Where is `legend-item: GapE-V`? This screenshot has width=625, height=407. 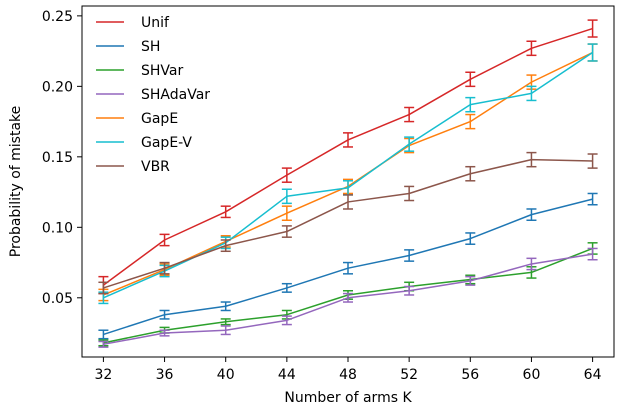 legend-item: GapE-V is located at coordinates (144, 143).